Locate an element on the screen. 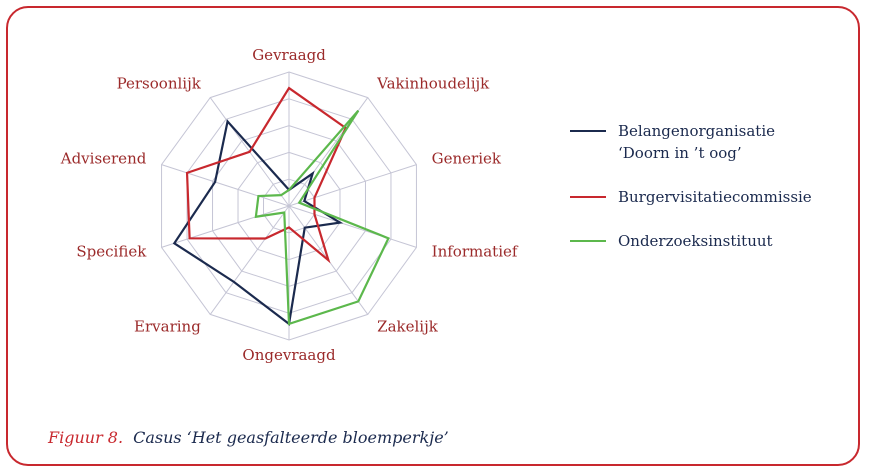 The width and height of the screenshot is (870, 476). caption-label: Figuur 8. is located at coordinates (86, 437).